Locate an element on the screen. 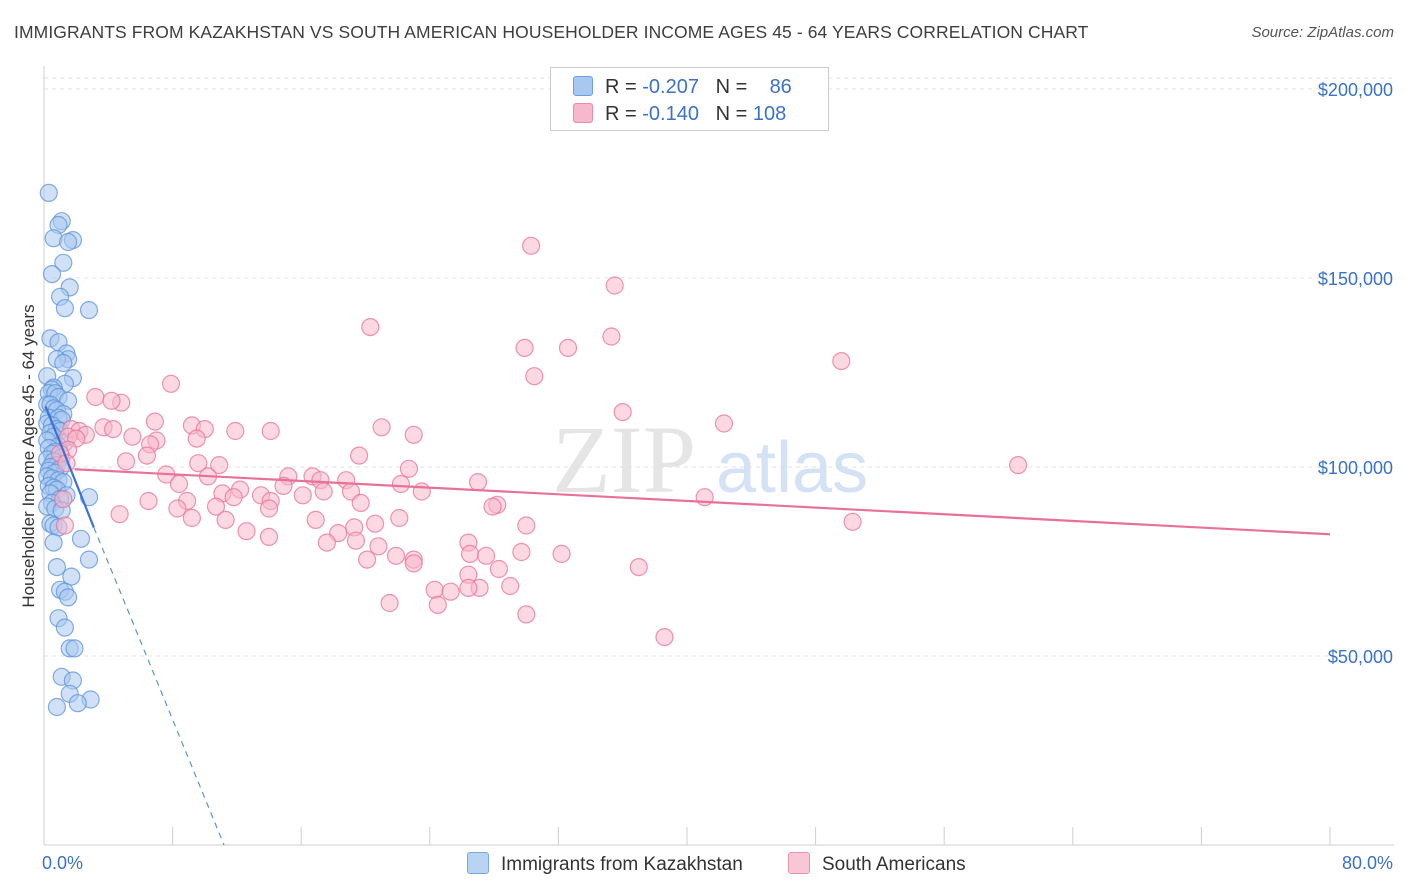 Image resolution: width=1406 pixels, height=892 pixels. y-tick-label: $150,000 is located at coordinates (1355, 279).